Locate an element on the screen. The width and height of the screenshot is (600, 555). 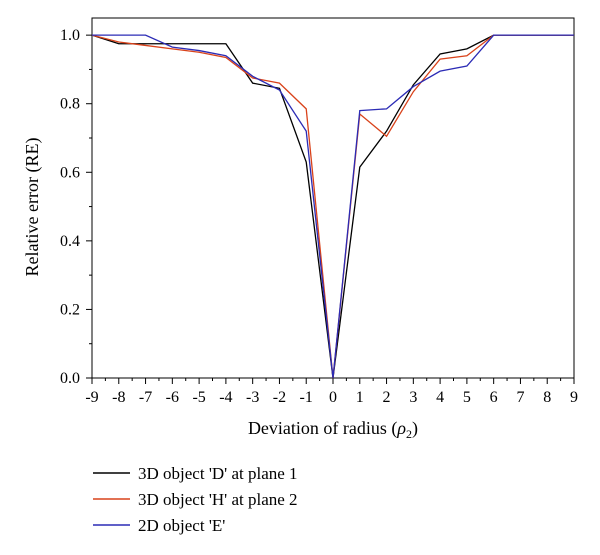
x-tick-label: 1 is located at coordinates (360, 397).